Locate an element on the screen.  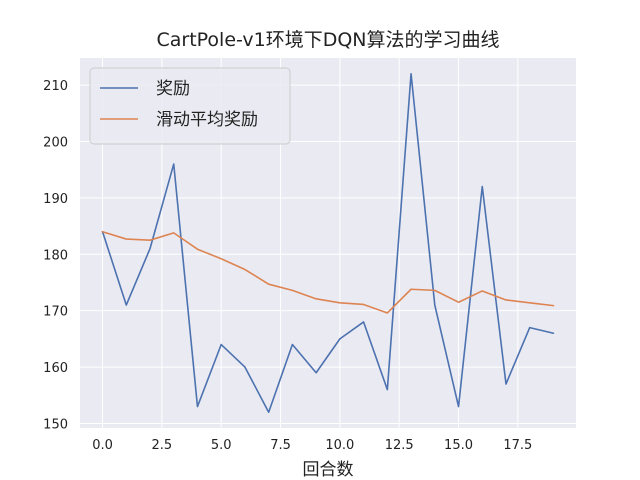
legend-label-2: 滑动平均奖励 is located at coordinates (207, 120).